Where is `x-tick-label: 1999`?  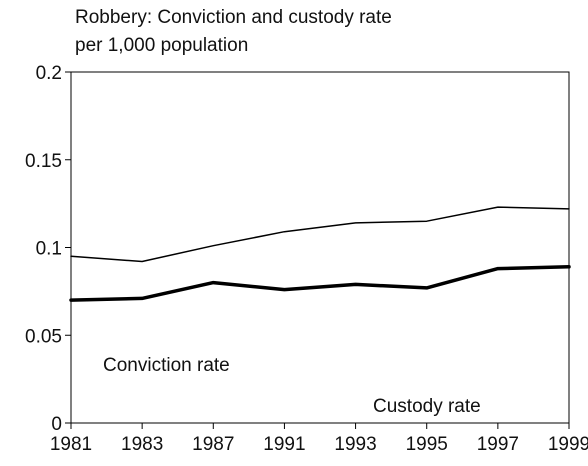 x-tick-label: 1999 is located at coordinates (568, 444).